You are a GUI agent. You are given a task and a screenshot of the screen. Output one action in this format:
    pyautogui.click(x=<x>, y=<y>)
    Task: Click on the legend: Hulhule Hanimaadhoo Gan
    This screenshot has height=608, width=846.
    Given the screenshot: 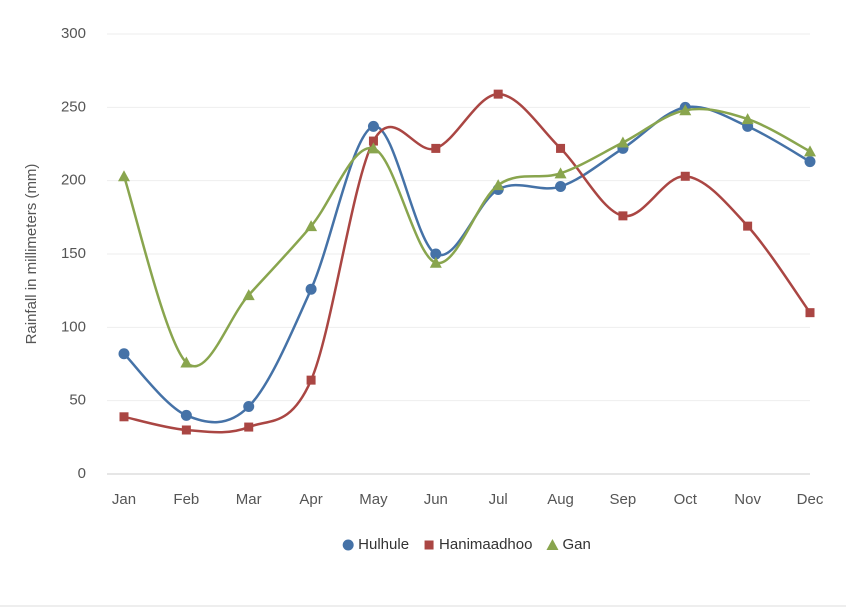 What is the action you would take?
    pyautogui.click(x=466, y=544)
    